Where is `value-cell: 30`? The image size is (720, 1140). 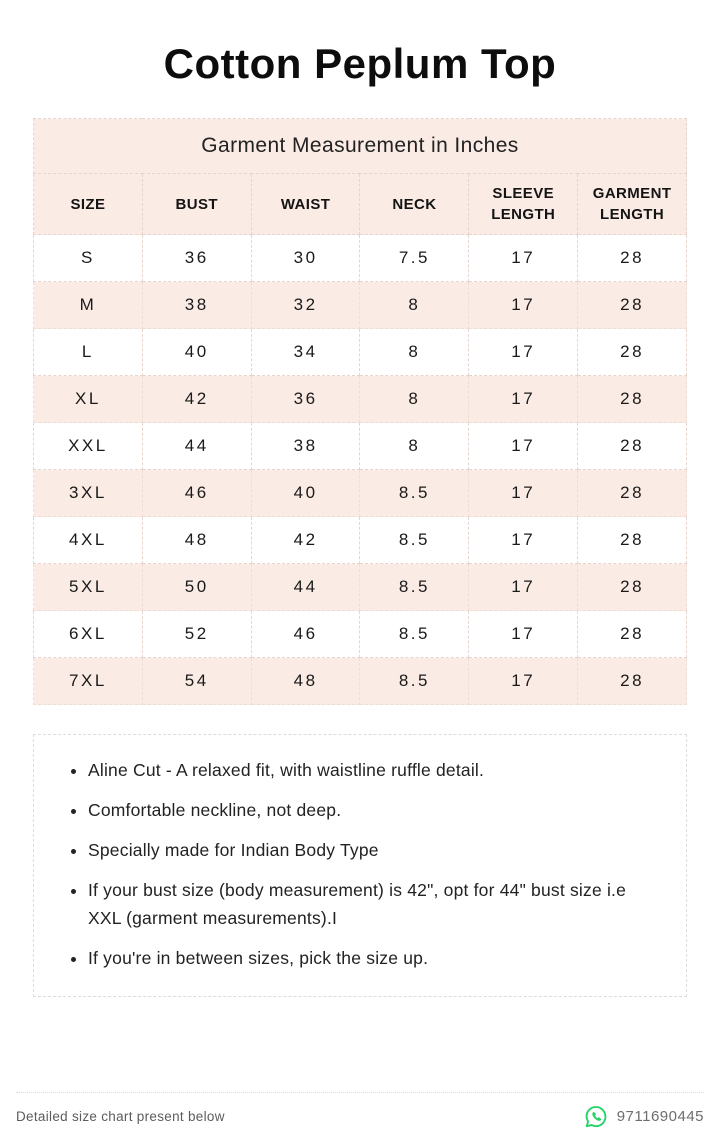
value-cell: 30 is located at coordinates (305, 258).